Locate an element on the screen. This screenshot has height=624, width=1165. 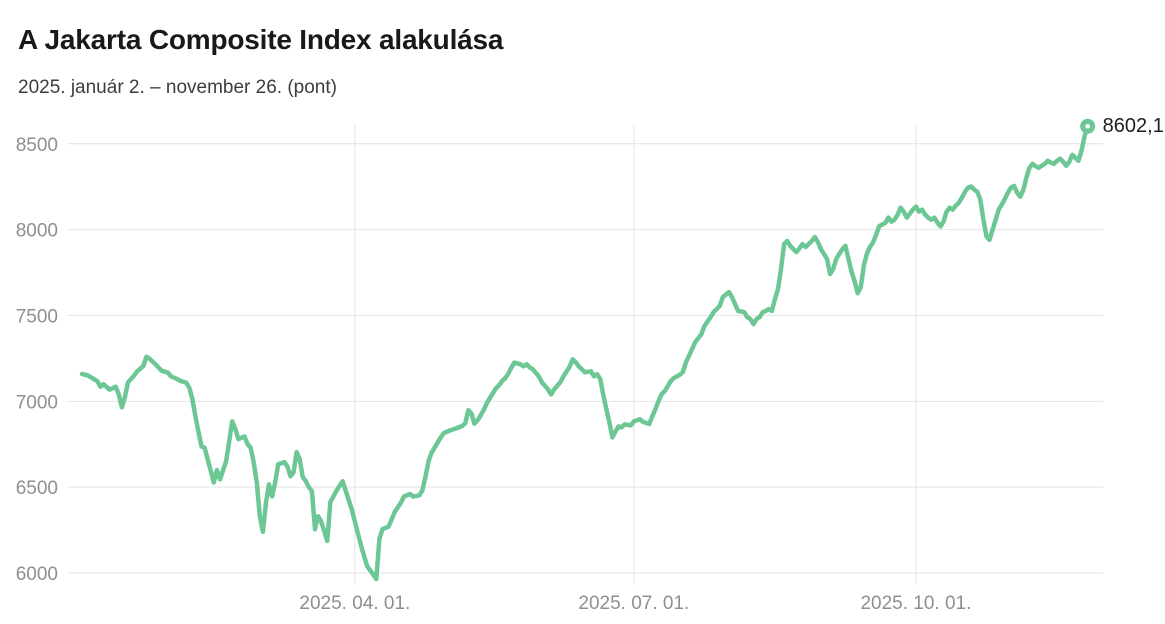
y-axis-label: 8500 is located at coordinates (37, 145).